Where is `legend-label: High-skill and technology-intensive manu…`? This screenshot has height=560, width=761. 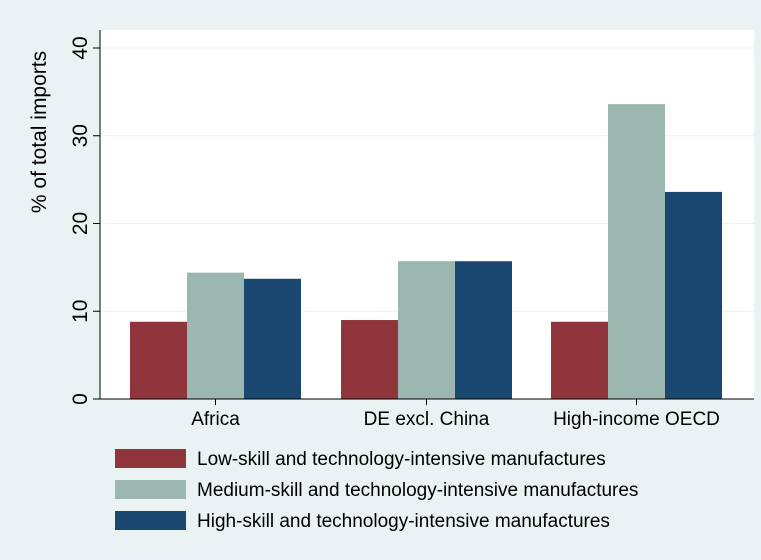 legend-label: High-skill and technology-intensive manu… is located at coordinates (403, 521).